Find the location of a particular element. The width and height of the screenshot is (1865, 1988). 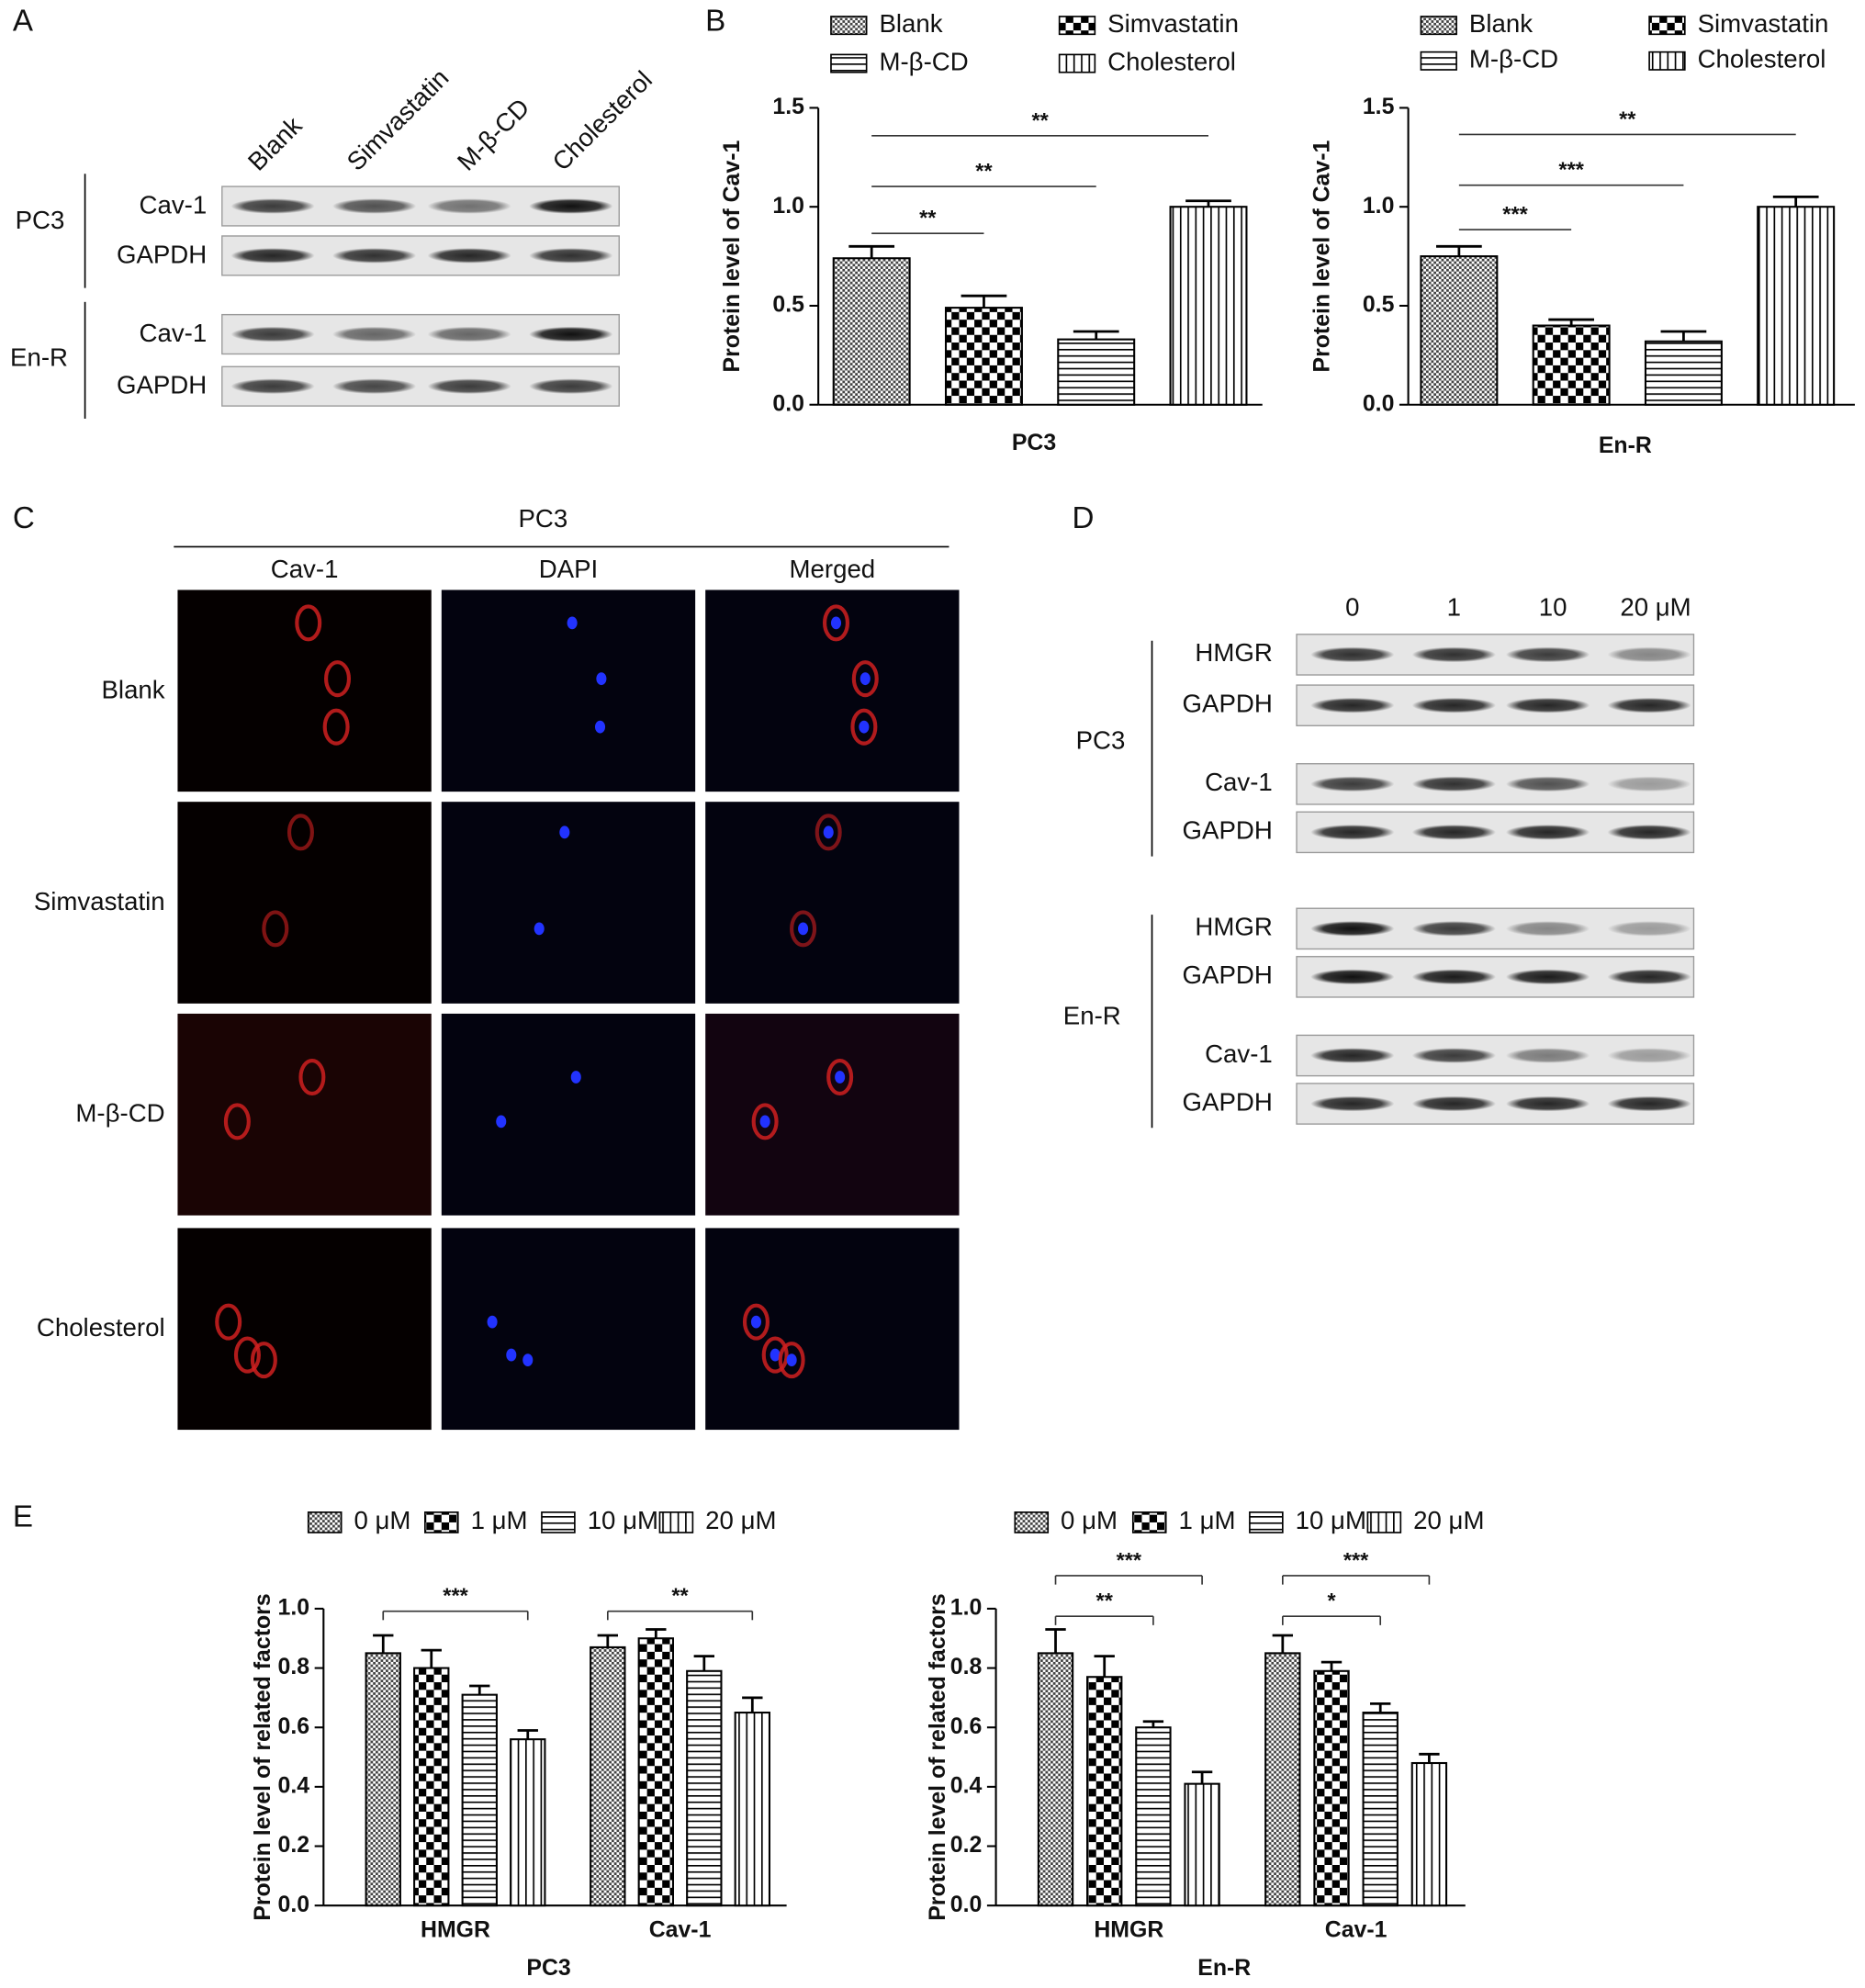

column-label: Merged is located at coordinates (833, 569).